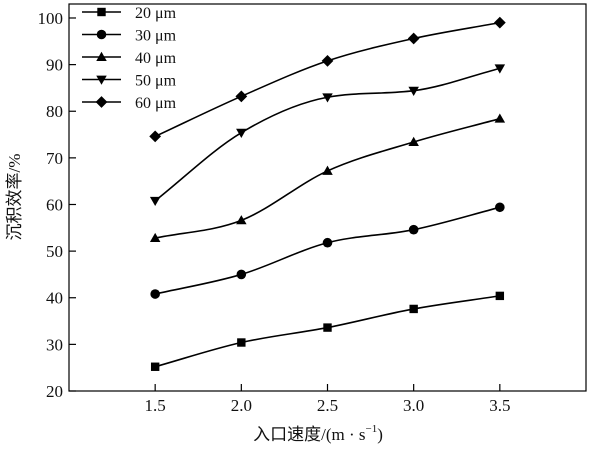  Describe the element at coordinates (380, 434) in the screenshot. I see `x-axis-title-close: )` at that location.